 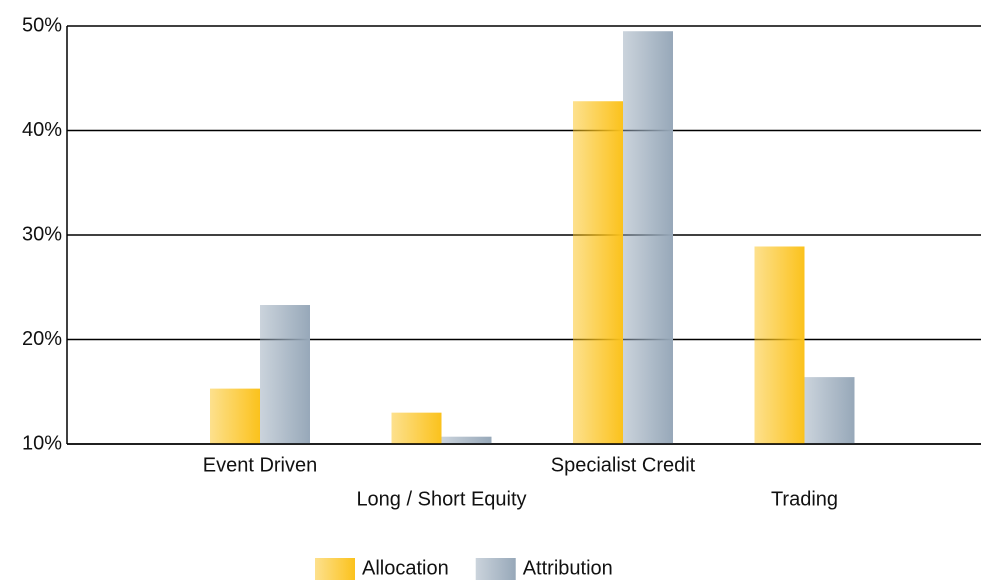 What do you see at coordinates (42, 339) in the screenshot?
I see `y-tick-label: 20%` at bounding box center [42, 339].